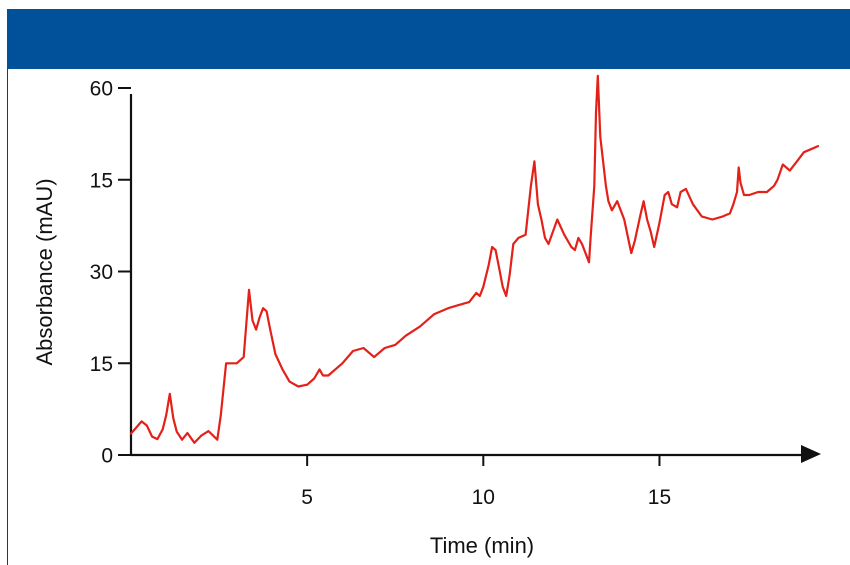 The width and height of the screenshot is (850, 565). I want to click on y-tick-label: 60, so click(101, 89).